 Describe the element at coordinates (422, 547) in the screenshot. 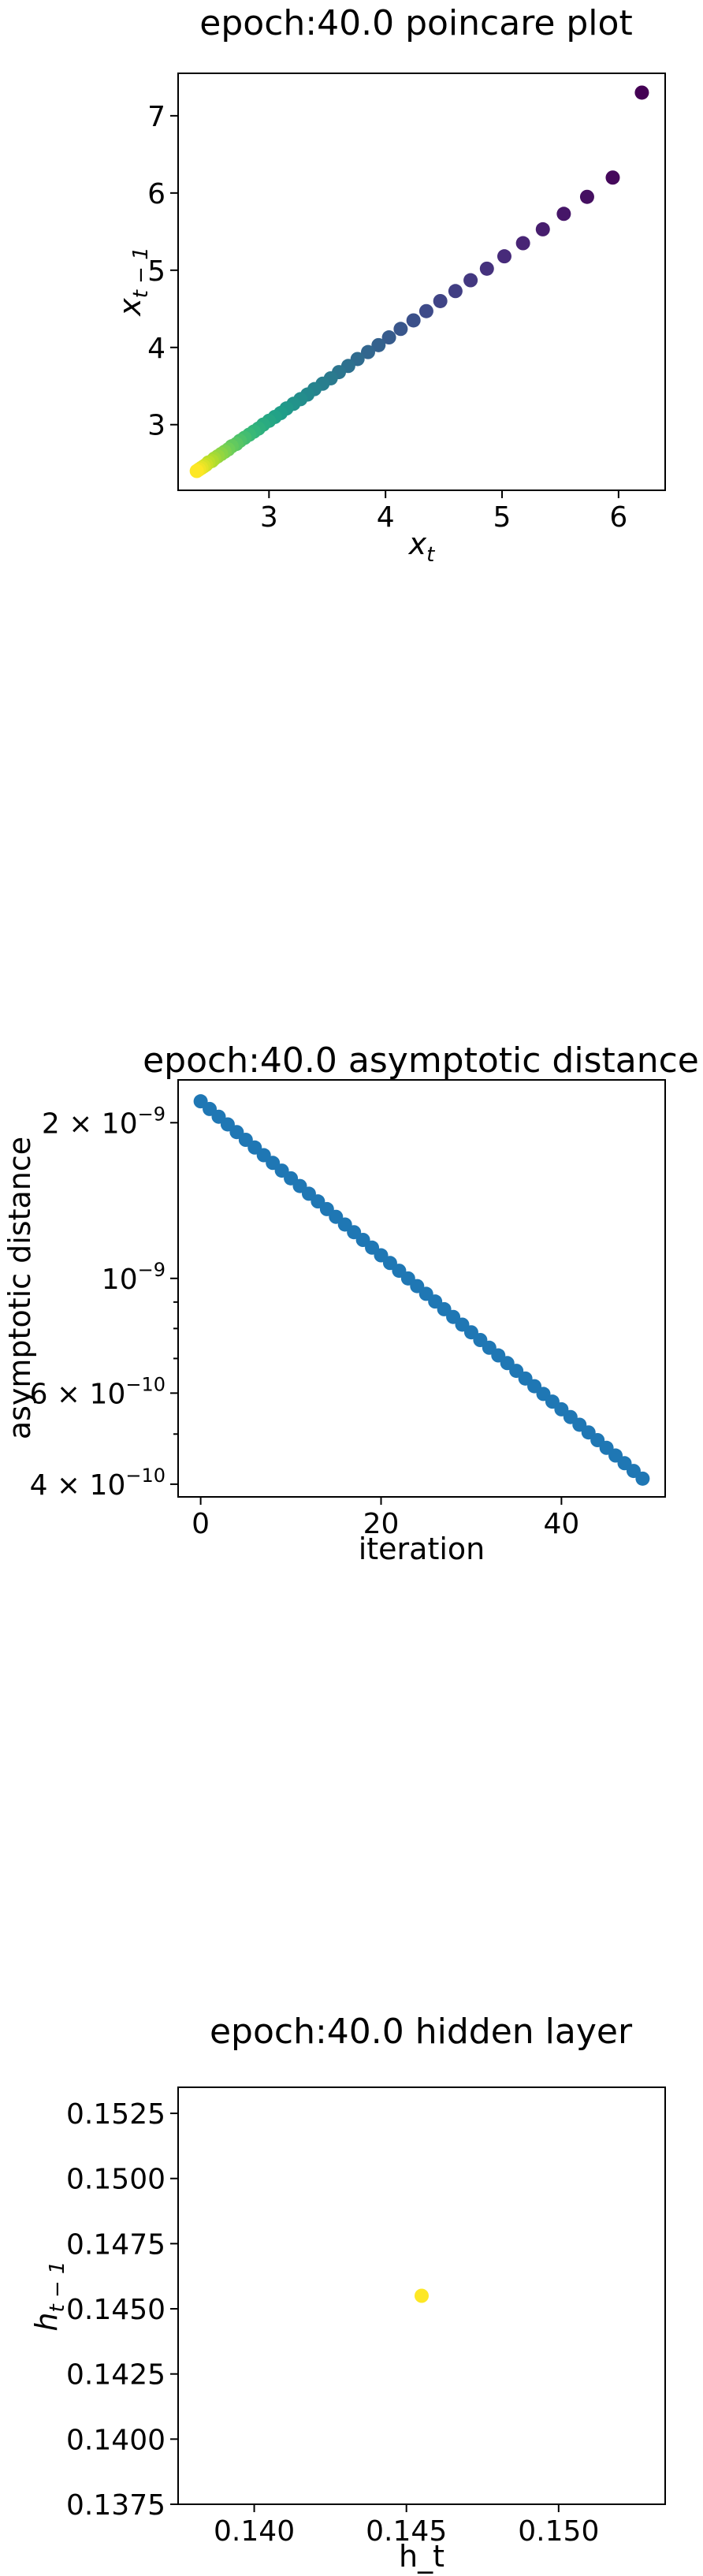

I see `poincare-x-label: xt` at that location.